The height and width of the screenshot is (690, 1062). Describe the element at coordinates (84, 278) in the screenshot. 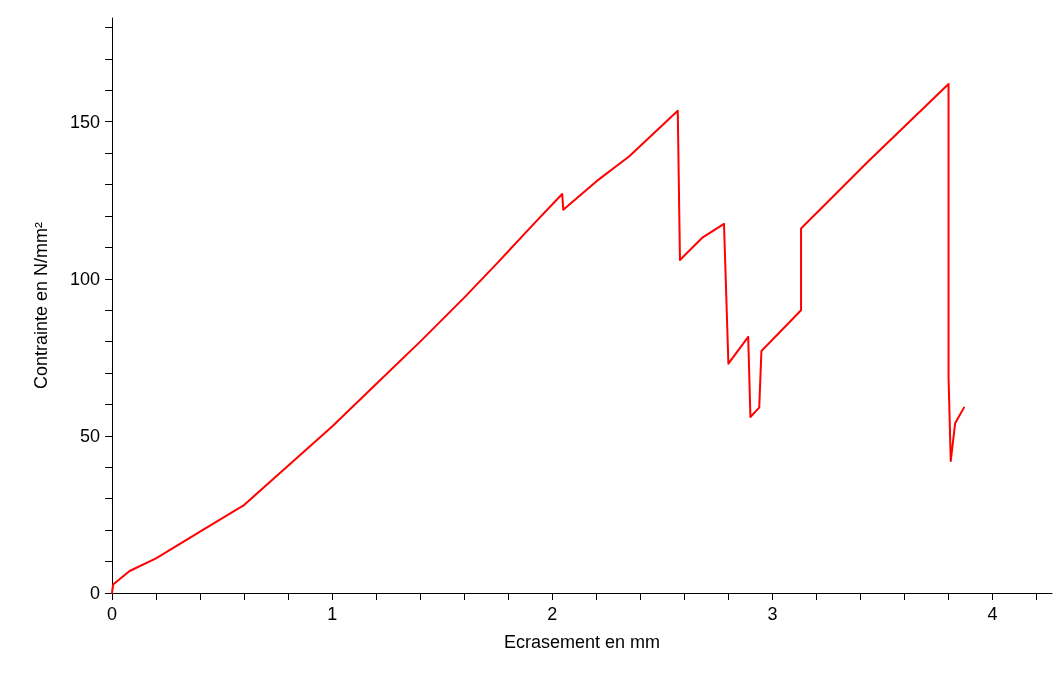

I see `y-tick-label: 100` at that location.